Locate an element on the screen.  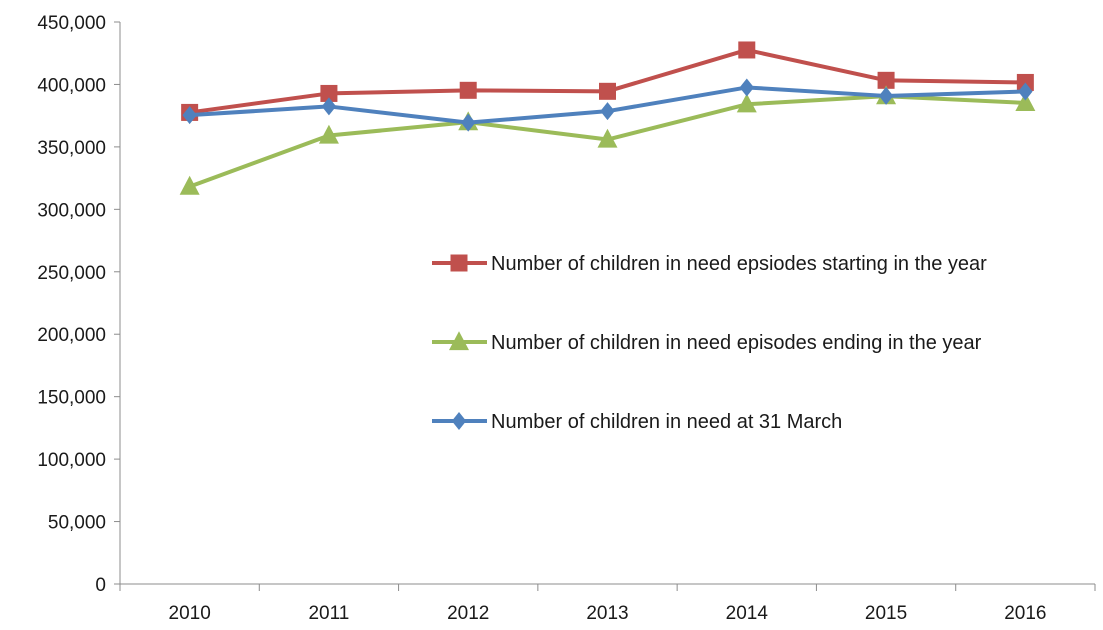
series-diamond is located at coordinates (607, 105).